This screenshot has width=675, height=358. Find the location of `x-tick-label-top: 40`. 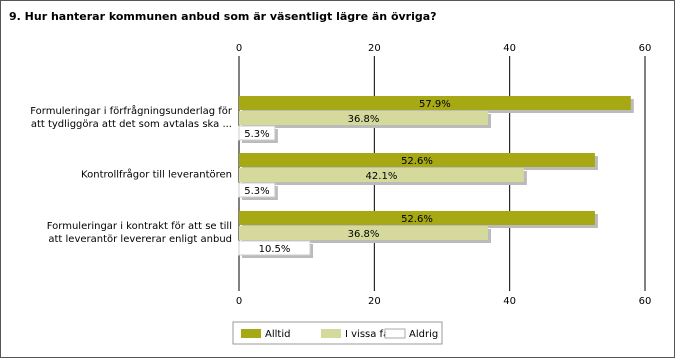

x-tick-label-top: 40 is located at coordinates (509, 48).